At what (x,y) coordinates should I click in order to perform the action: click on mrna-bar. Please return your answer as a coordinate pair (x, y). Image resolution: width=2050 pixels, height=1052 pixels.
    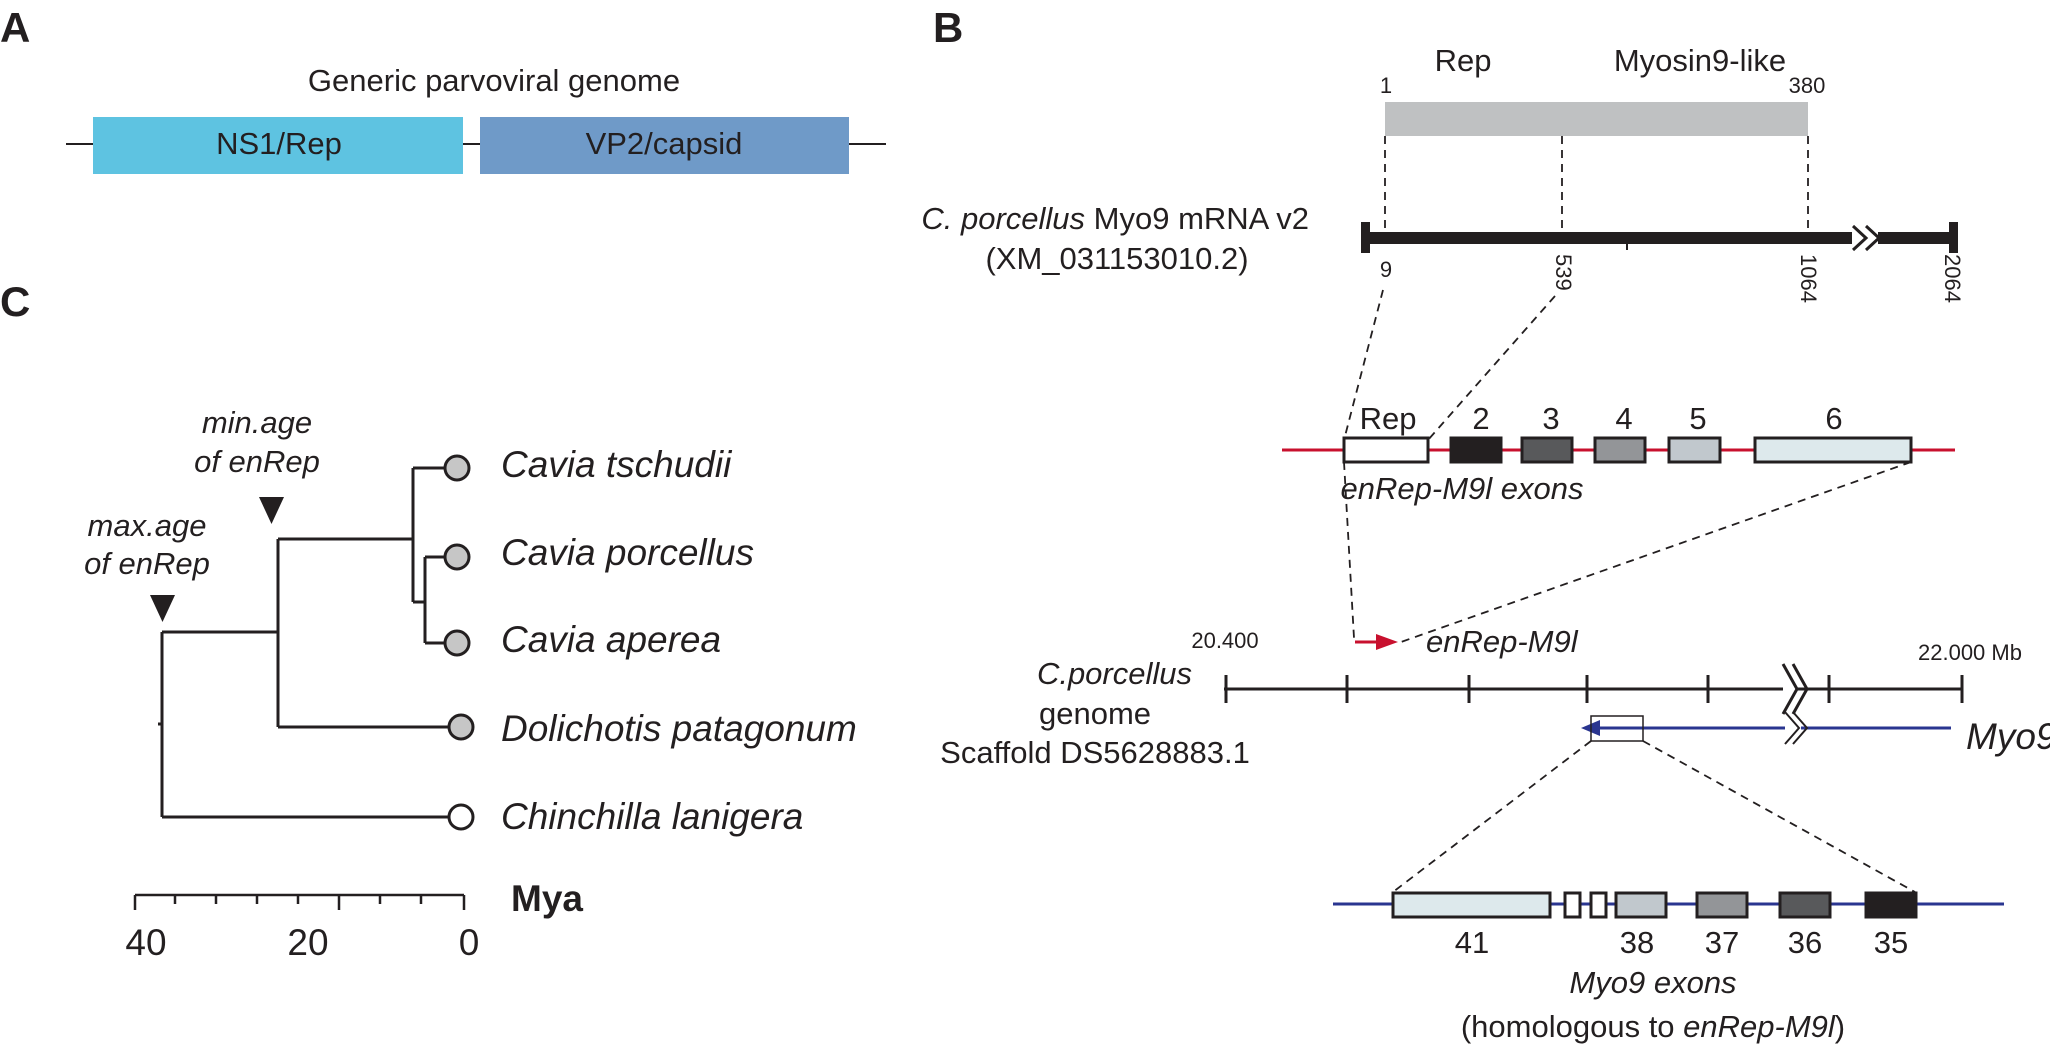
    Looking at the image, I should click on (1659, 237).